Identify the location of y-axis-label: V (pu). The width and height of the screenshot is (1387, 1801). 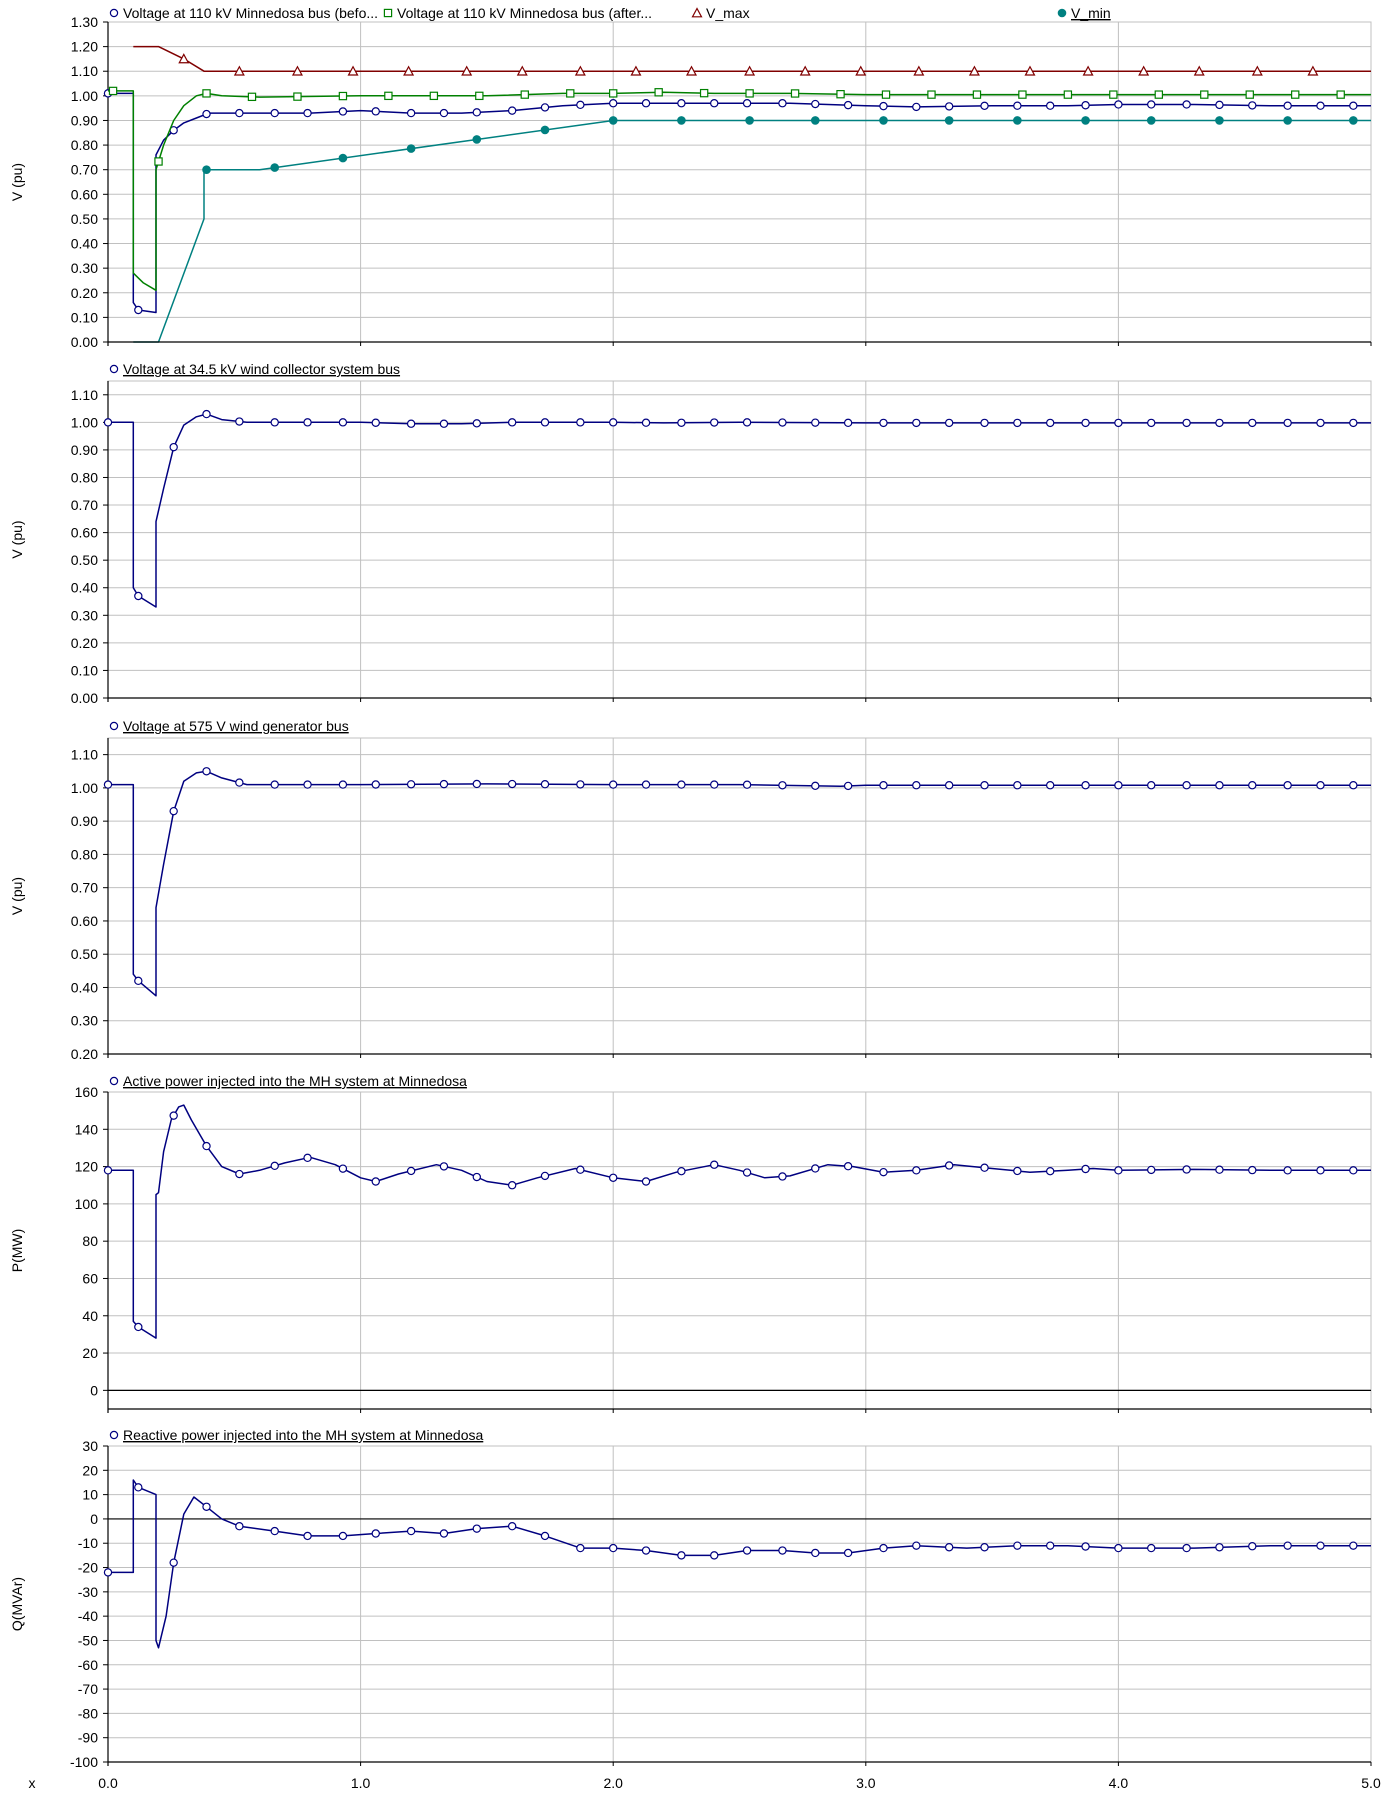
(17, 539).